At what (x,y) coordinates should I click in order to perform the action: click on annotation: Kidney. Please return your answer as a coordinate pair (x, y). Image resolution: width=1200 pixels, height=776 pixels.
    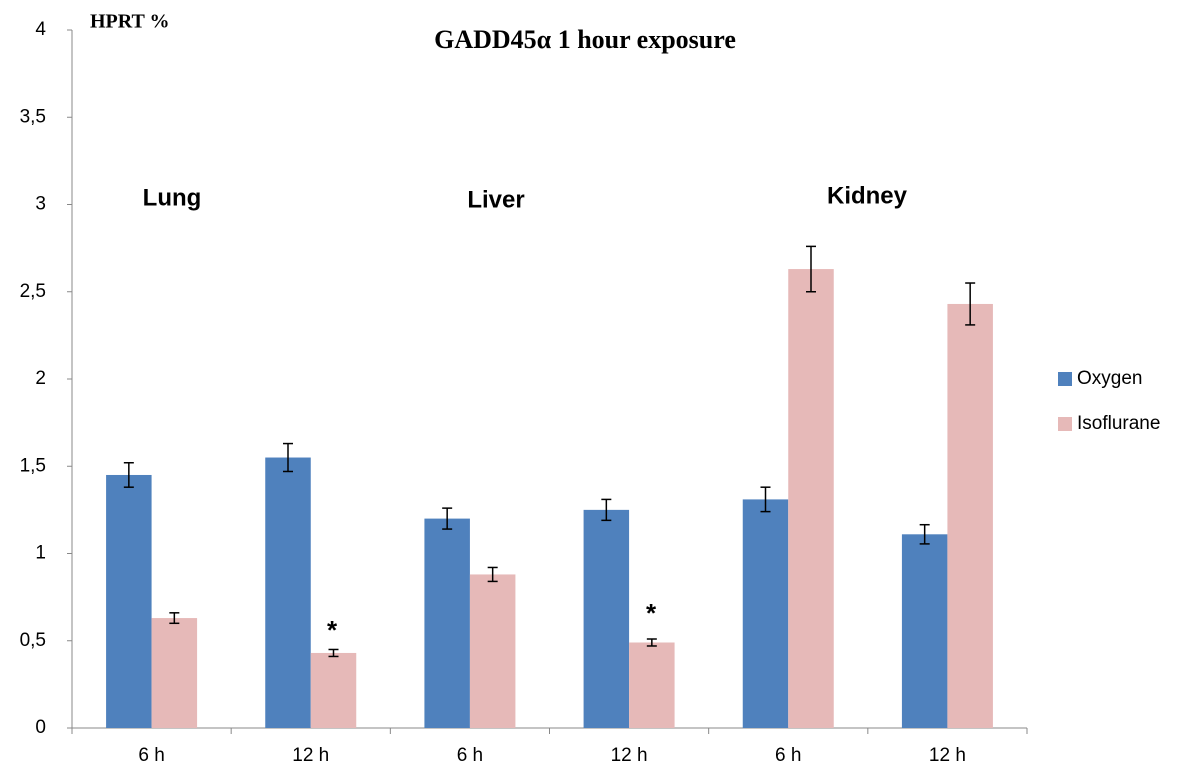
    Looking at the image, I should click on (867, 195).